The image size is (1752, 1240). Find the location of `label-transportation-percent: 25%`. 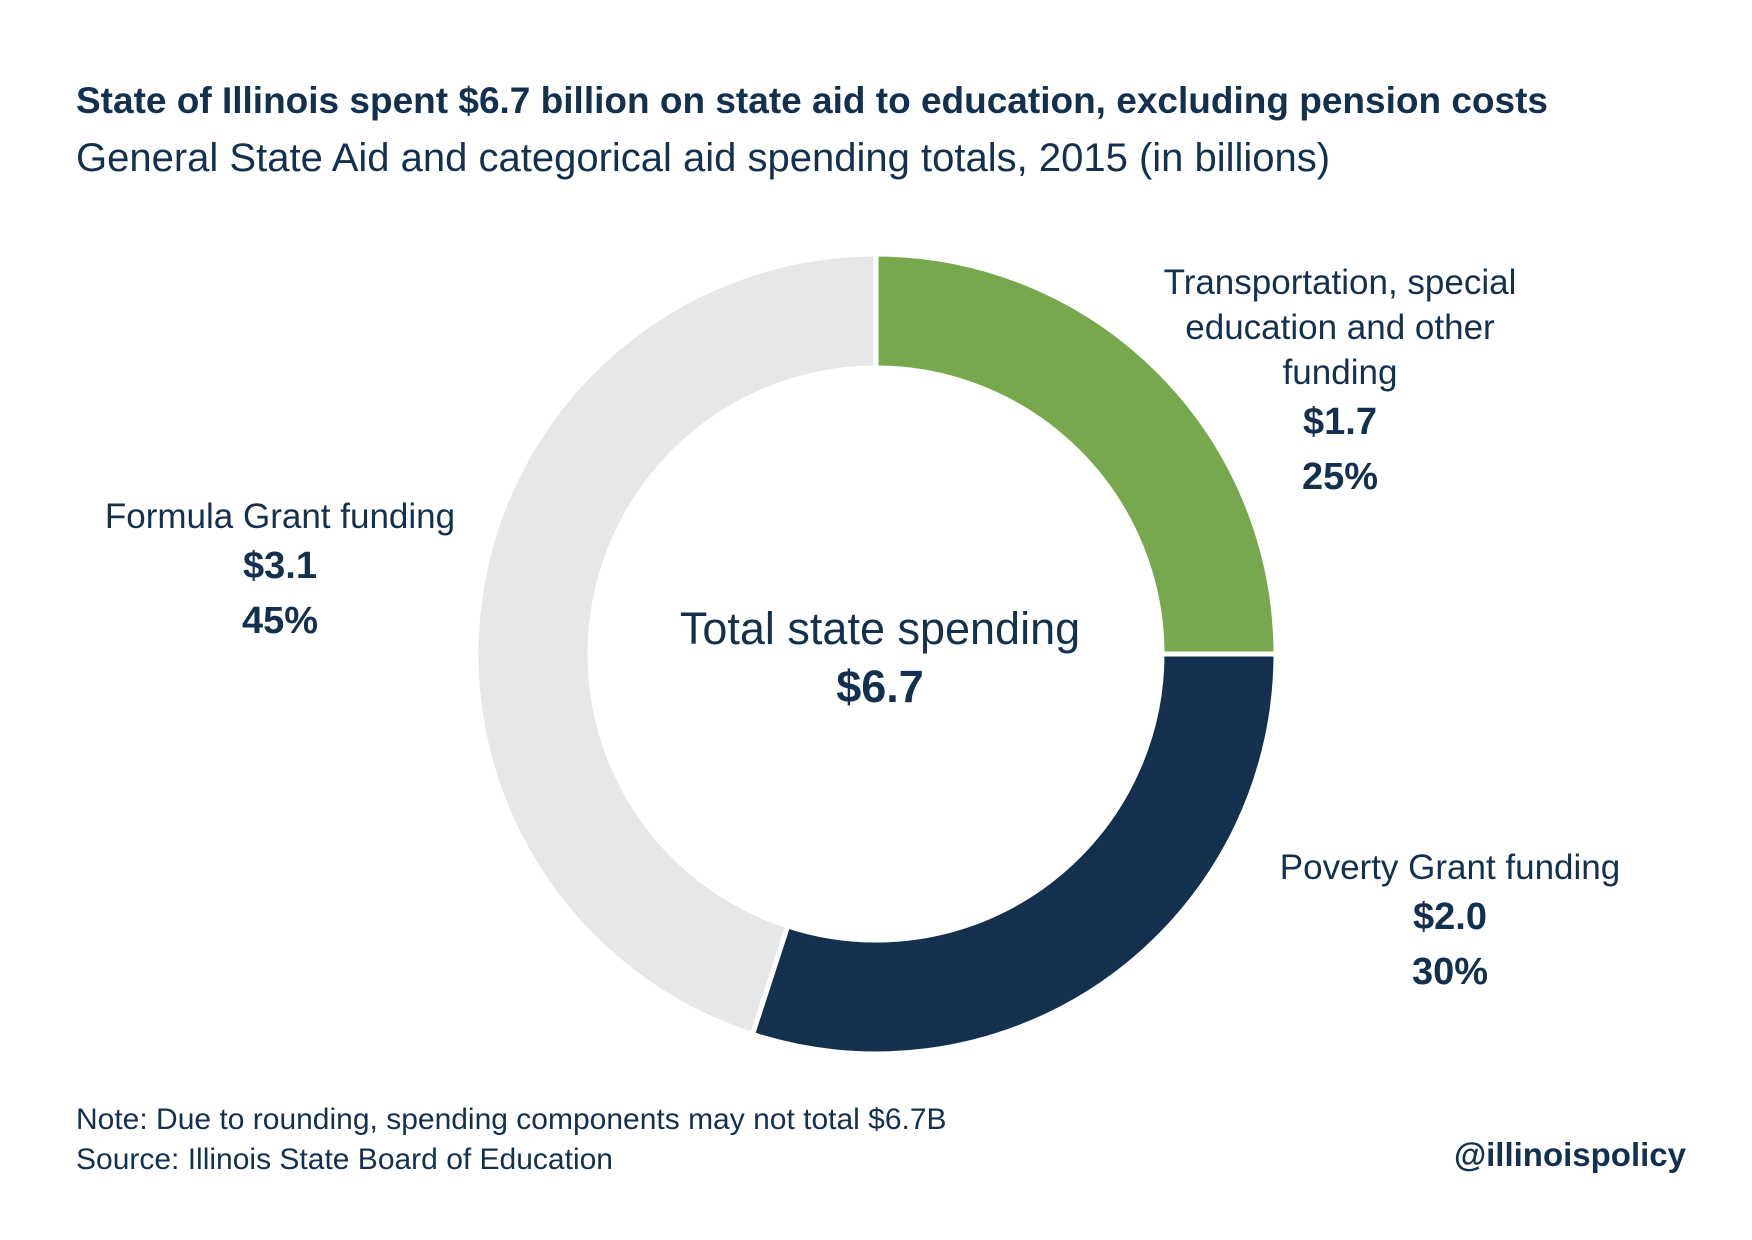

label-transportation-percent: 25% is located at coordinates (1340, 477).